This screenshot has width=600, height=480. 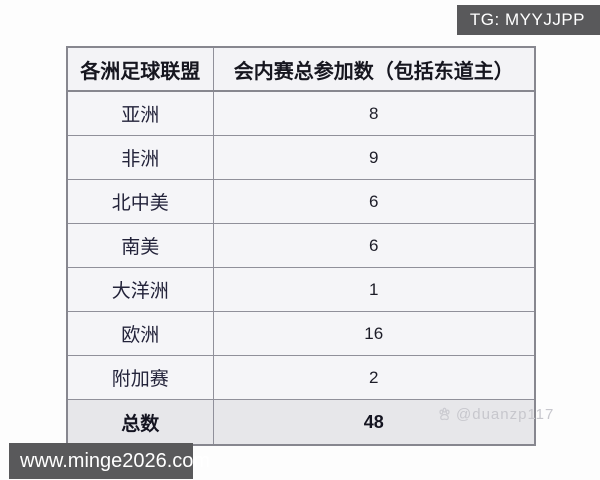 What do you see at coordinates (140, 377) in the screenshot?
I see `row-label: 附加赛` at bounding box center [140, 377].